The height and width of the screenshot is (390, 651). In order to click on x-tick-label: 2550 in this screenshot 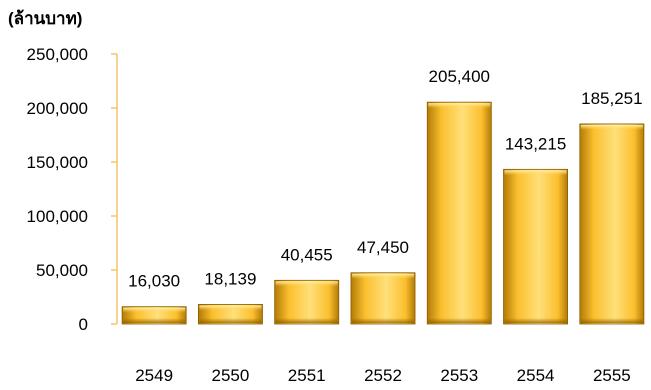, I will do `click(231, 375)`.